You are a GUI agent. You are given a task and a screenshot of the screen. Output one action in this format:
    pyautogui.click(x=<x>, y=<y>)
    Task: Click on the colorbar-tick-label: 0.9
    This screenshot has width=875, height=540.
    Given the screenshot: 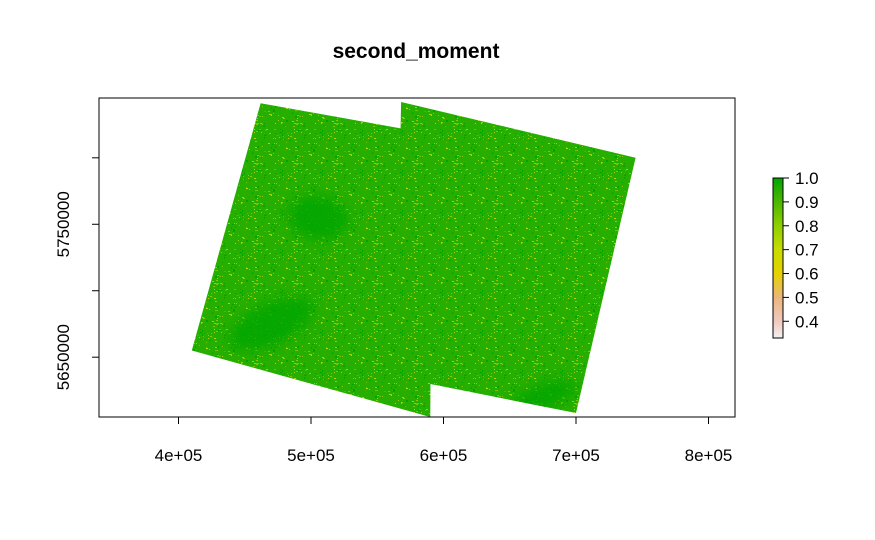 What is the action you would take?
    pyautogui.click(x=807, y=202)
    